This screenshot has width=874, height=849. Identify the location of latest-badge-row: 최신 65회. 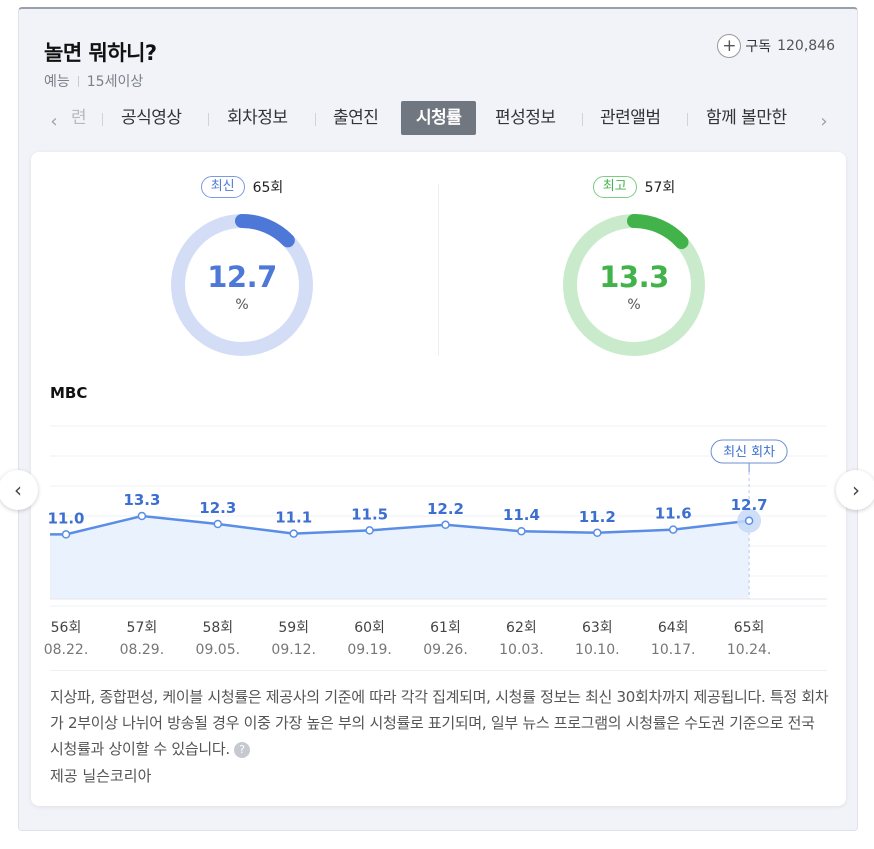
(242, 187).